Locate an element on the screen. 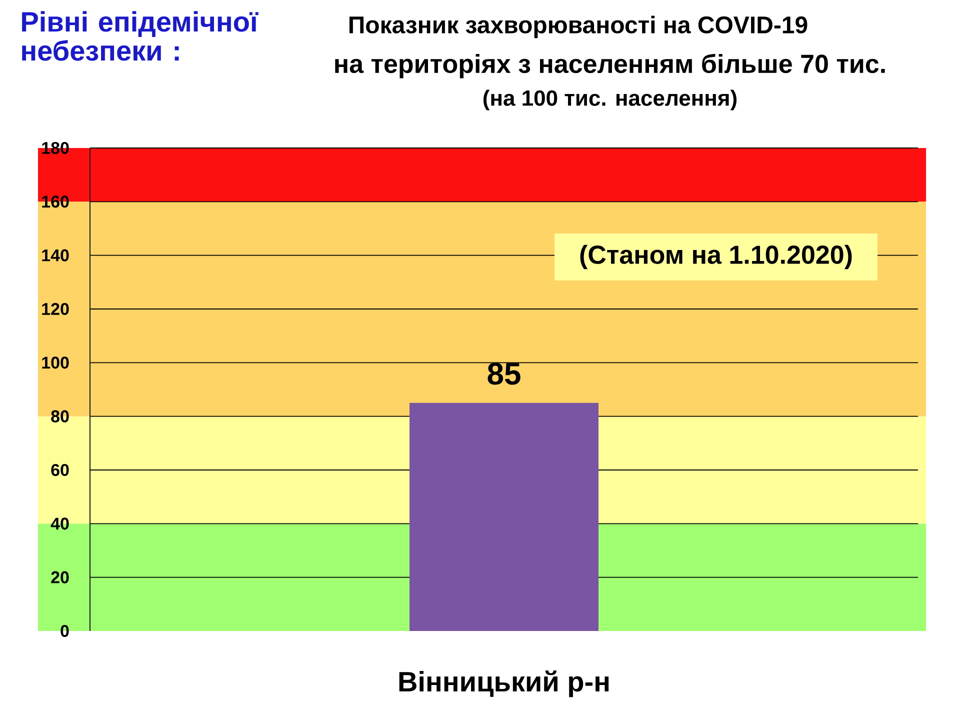  y-tick-label: 20 is located at coordinates (60, 577).